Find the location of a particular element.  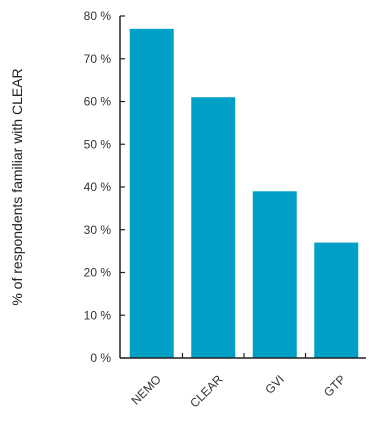

bar-nemo is located at coordinates (151, 193).